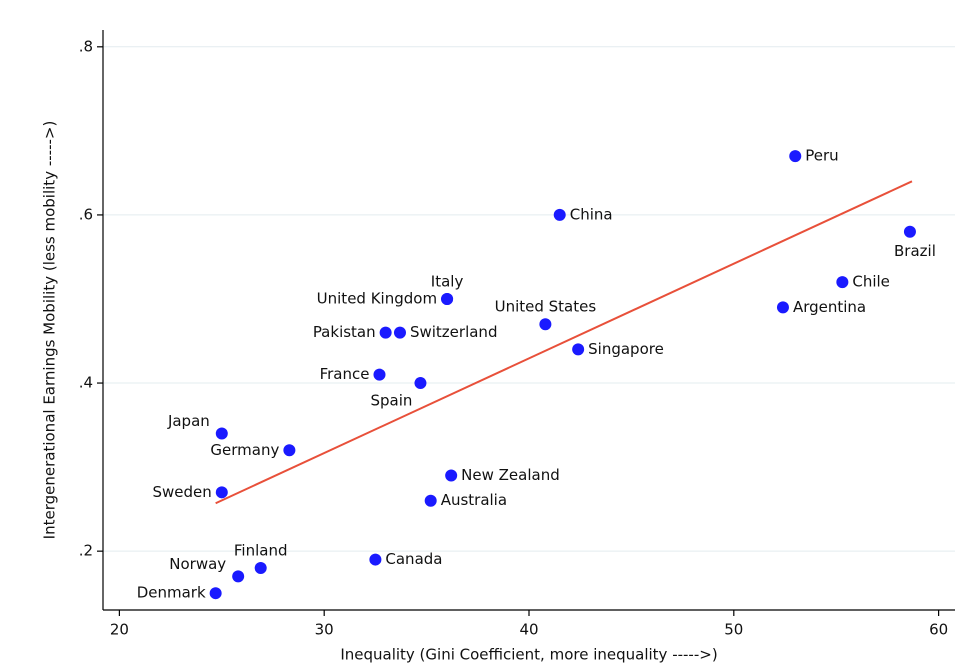 The image size is (967, 665). Describe the element at coordinates (413, 559) in the screenshot. I see `point-label: Canada` at that location.